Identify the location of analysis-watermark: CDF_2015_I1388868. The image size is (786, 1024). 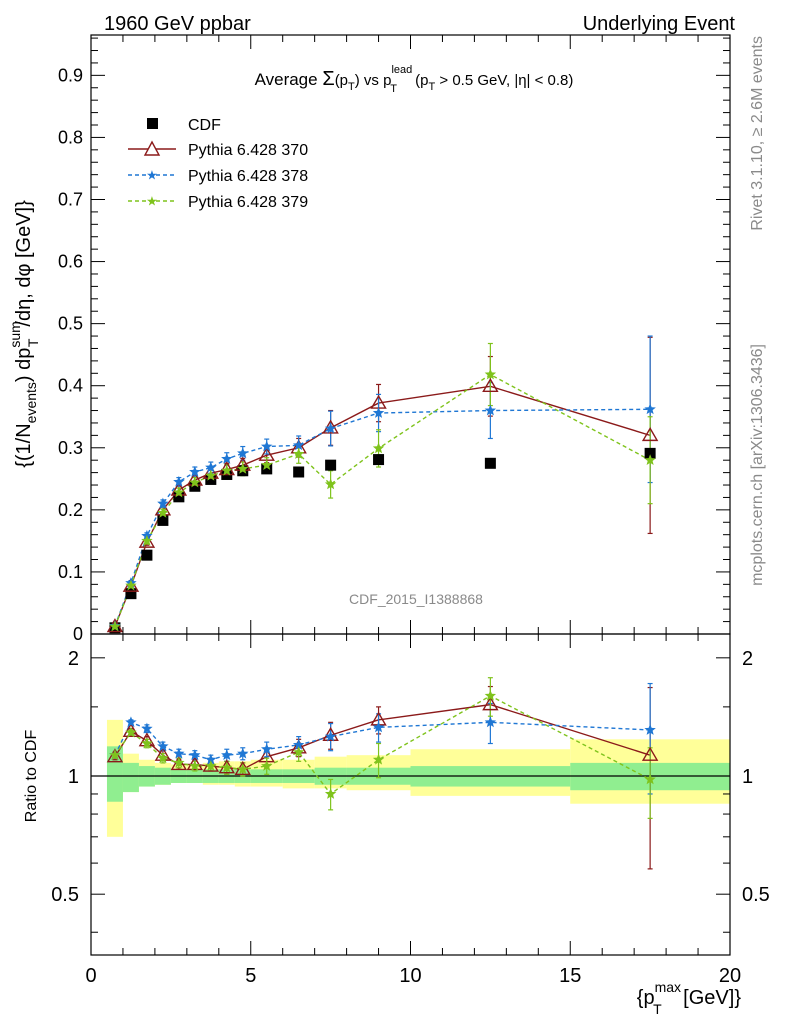
(416, 599).